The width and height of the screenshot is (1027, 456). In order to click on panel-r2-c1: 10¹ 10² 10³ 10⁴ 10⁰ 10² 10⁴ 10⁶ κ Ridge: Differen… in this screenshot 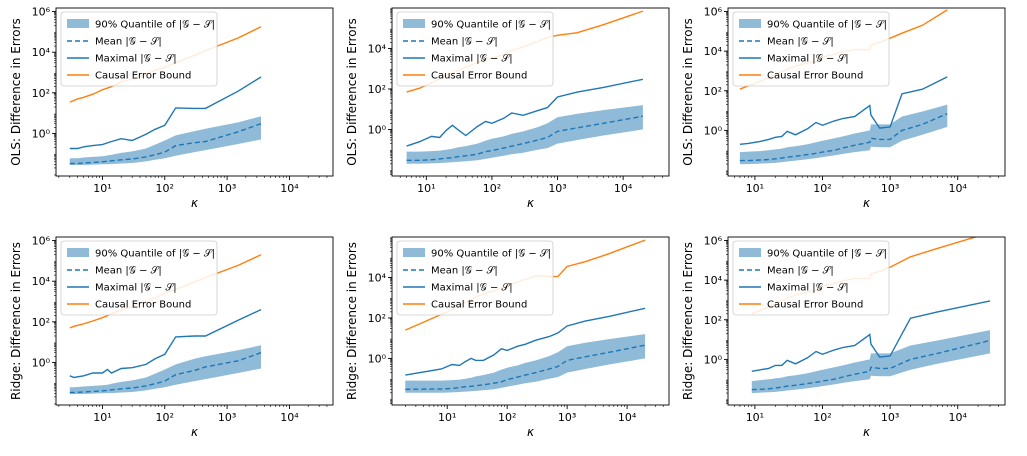, I will do `click(171, 337)`.